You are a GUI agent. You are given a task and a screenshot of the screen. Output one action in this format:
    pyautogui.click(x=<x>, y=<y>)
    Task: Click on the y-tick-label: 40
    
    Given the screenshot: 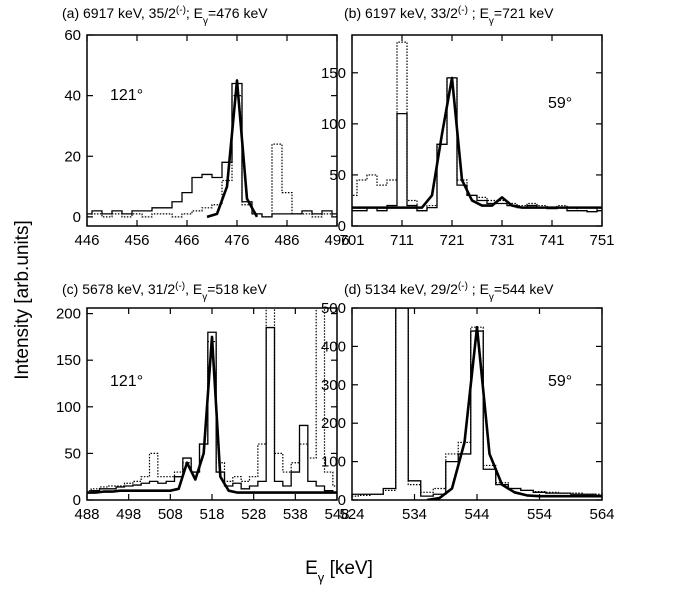 What is the action you would take?
    pyautogui.click(x=72, y=96)
    